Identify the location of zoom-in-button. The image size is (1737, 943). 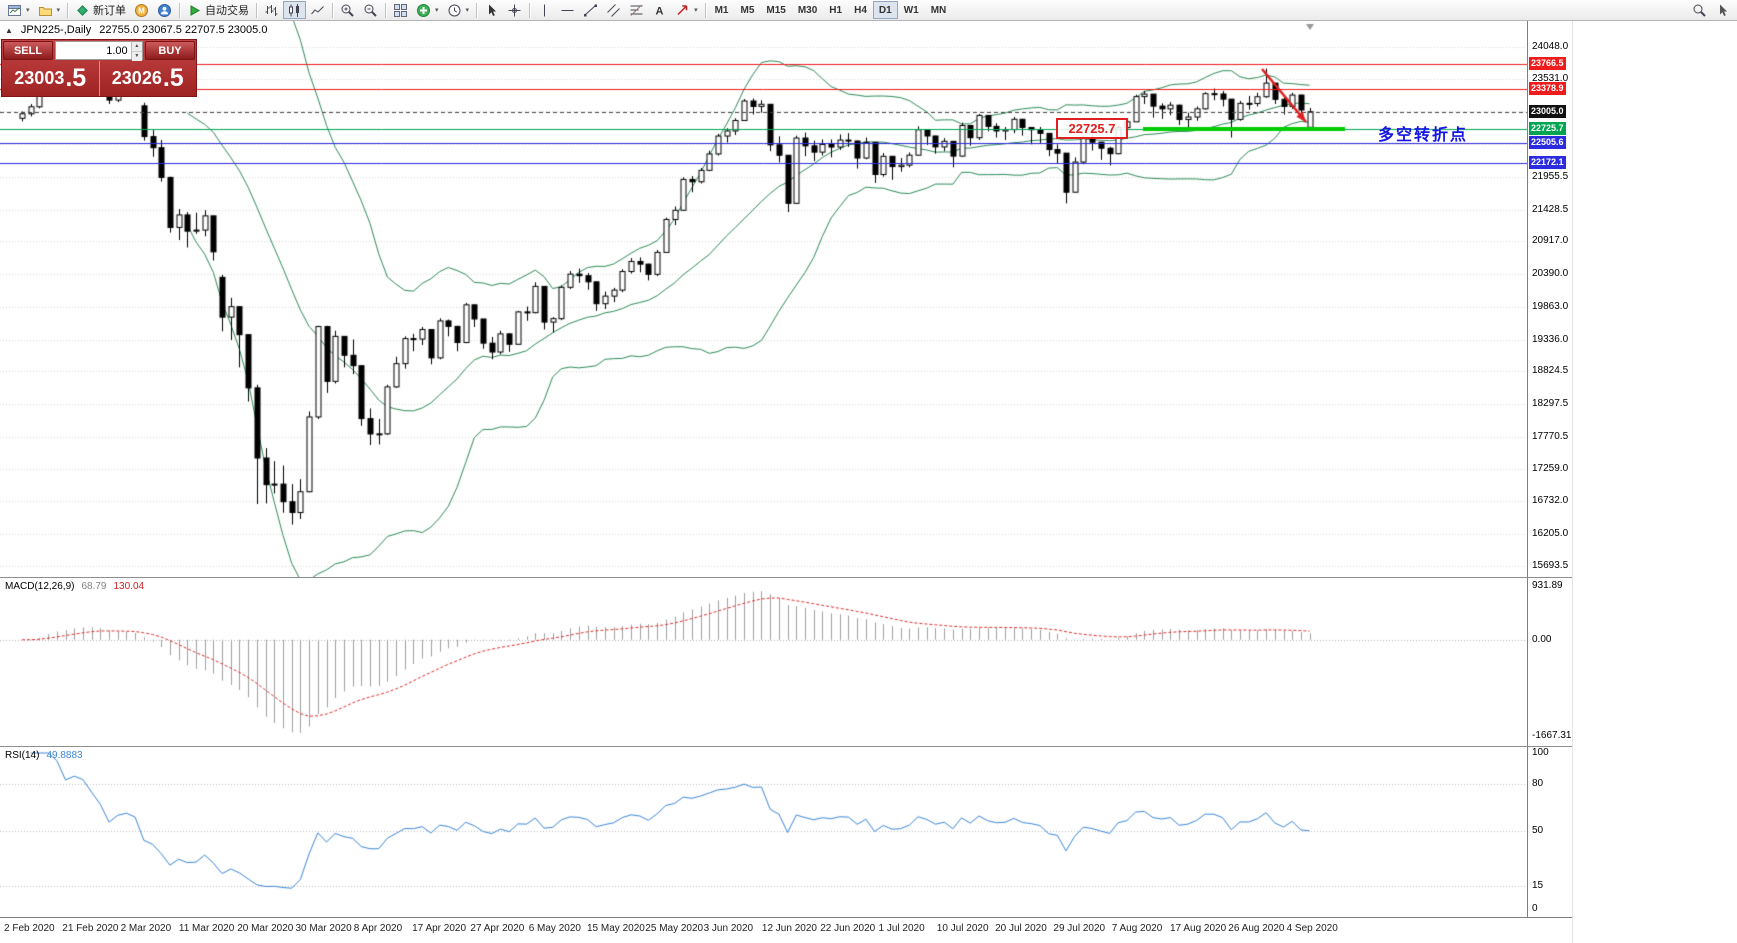
(347, 10).